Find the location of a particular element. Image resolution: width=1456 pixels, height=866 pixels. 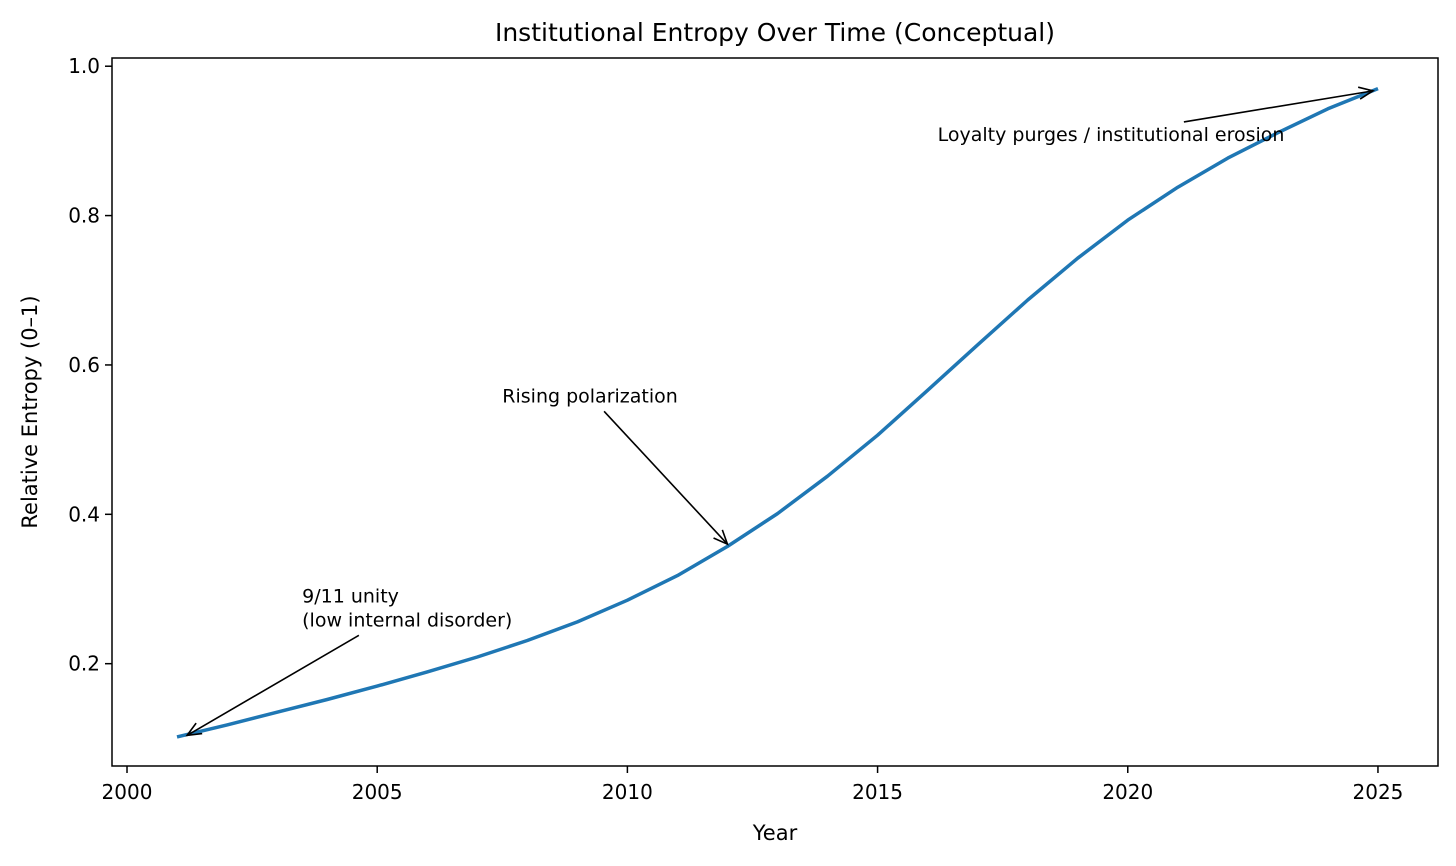

y-axis-label: Relative Entropy (0–1) is located at coordinates (30, 411).